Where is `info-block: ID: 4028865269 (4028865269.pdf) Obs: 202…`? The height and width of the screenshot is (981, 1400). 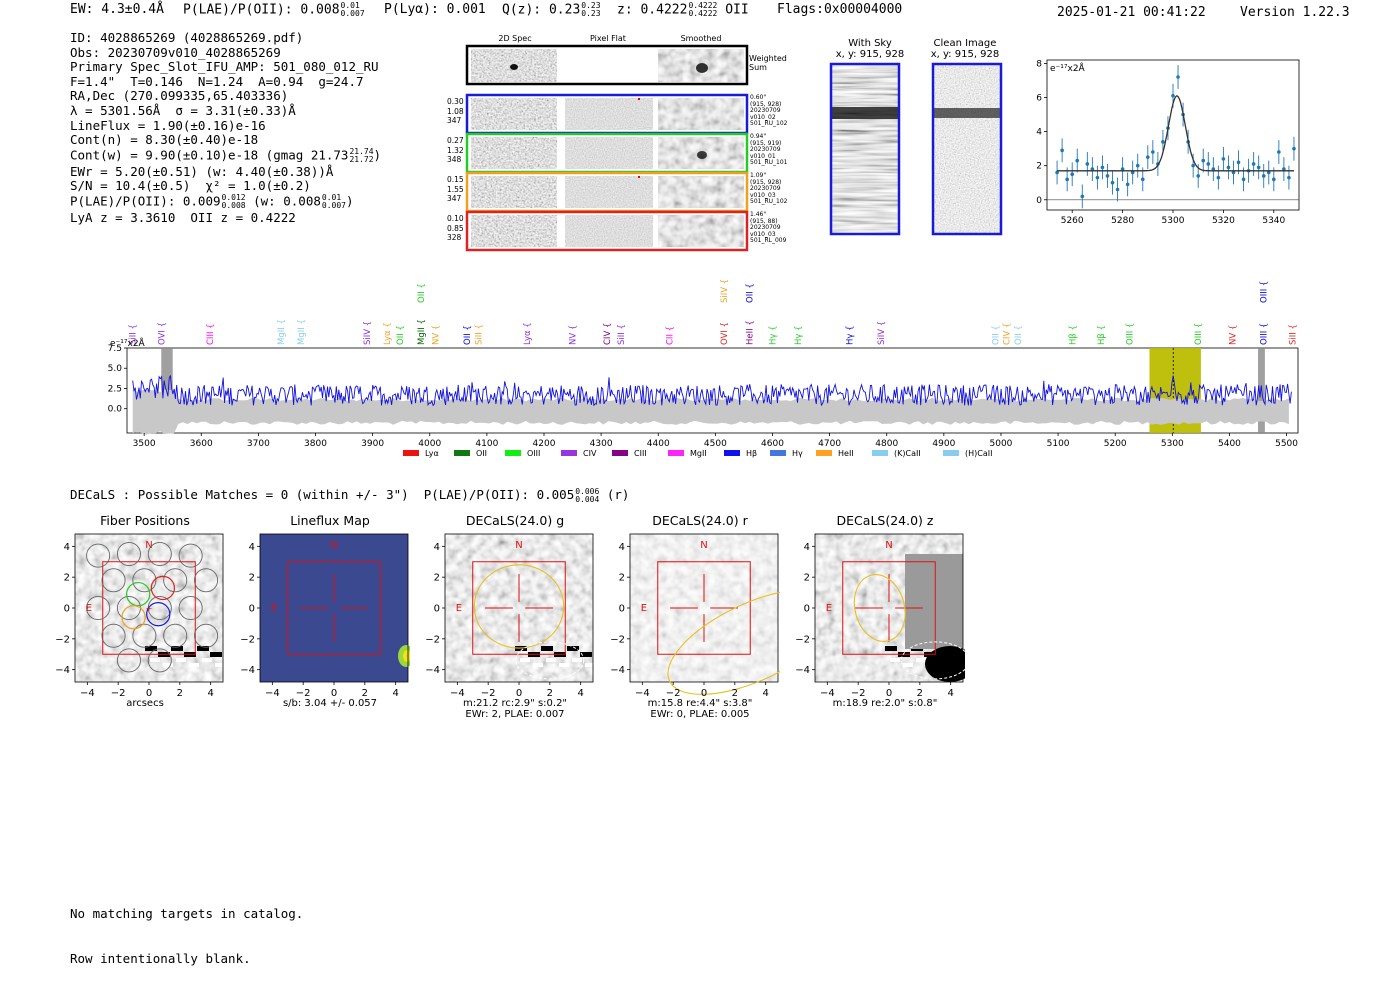
info-block: ID: 4028865269 (4028865269.pdf) Obs: 202… is located at coordinates (225, 128).